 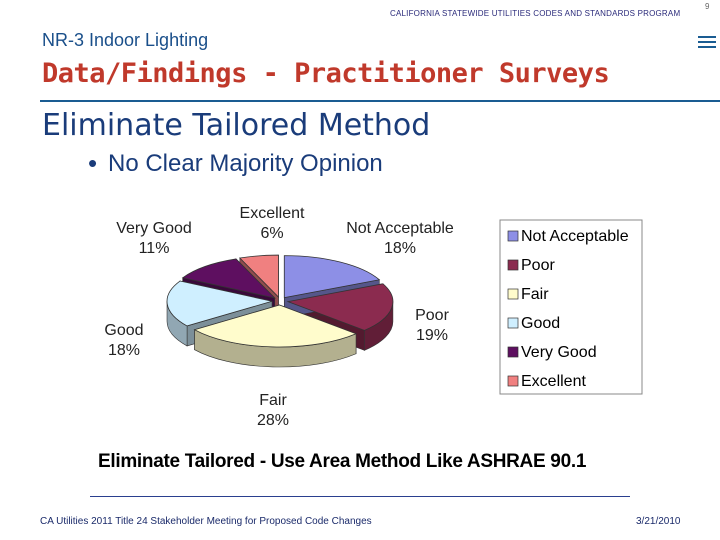 What do you see at coordinates (360, 496) in the screenshot?
I see `footer-divider` at bounding box center [360, 496].